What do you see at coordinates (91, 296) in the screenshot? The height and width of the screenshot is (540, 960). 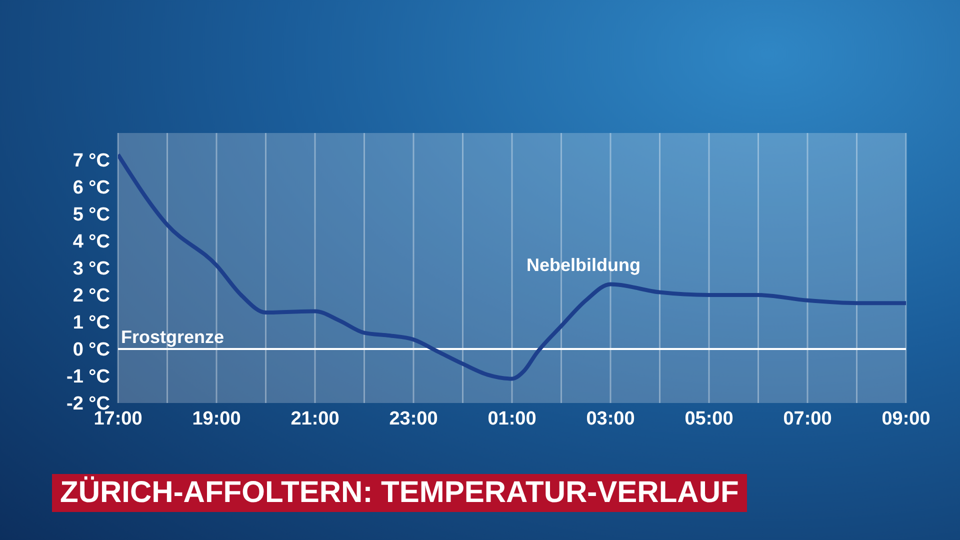 I see `y-tick-label: 2 °C` at bounding box center [91, 296].